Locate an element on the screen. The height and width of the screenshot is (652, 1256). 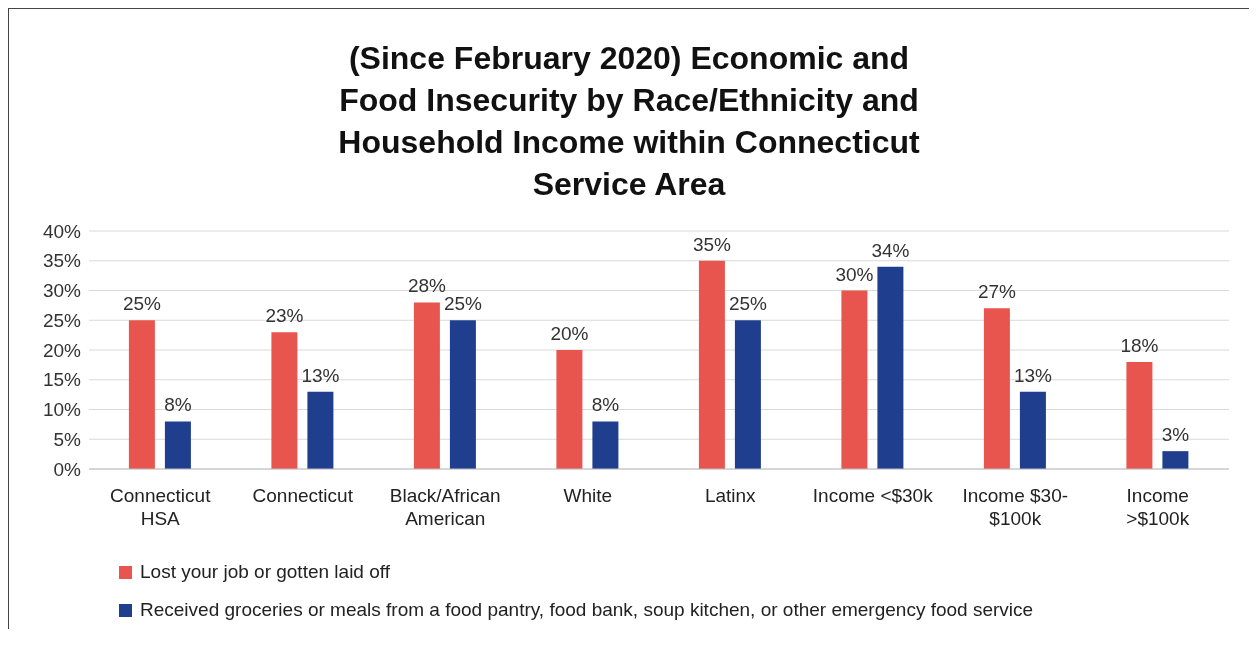
x-tick-label: Income >$100k is located at coordinates (1158, 507).